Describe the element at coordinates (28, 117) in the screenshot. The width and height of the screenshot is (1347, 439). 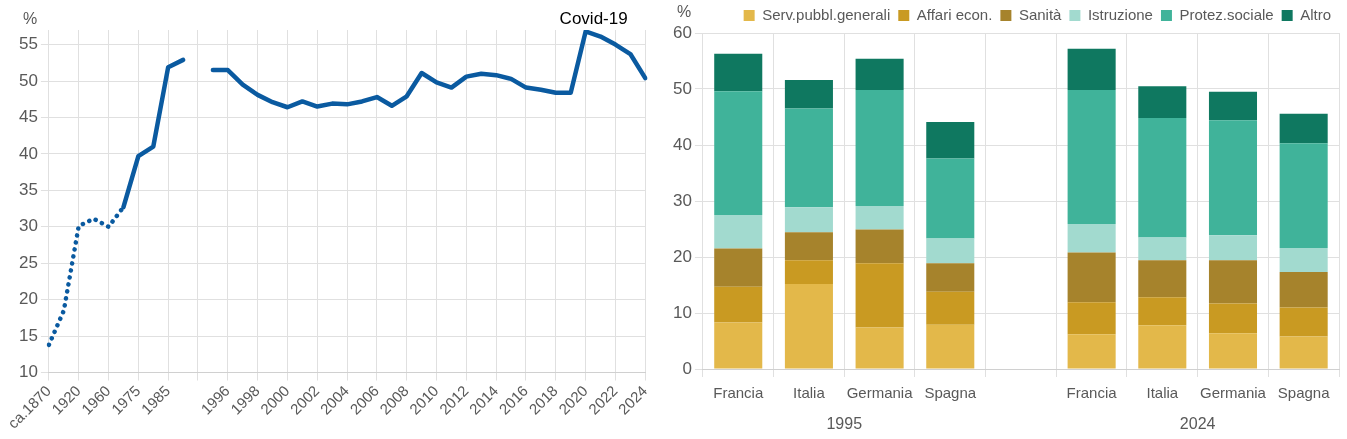
I see `y-tick-label: 45` at that location.